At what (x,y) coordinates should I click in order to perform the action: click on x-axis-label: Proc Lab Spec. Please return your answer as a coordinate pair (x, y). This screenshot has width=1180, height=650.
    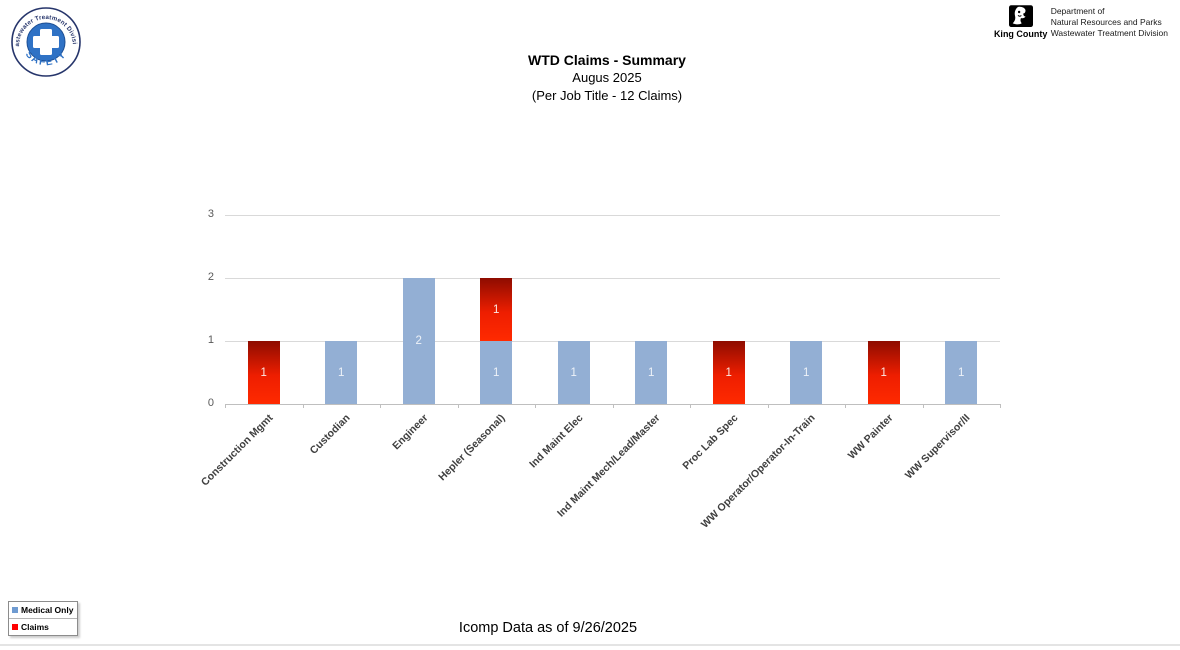
    Looking at the image, I should click on (710, 442).